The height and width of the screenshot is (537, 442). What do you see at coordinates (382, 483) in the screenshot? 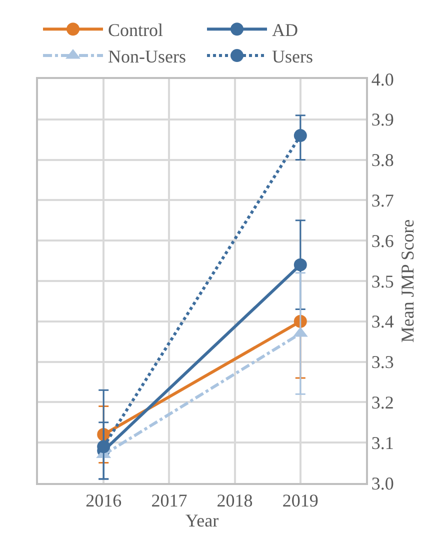
I see `y-tick-label: 3.0` at bounding box center [382, 483].